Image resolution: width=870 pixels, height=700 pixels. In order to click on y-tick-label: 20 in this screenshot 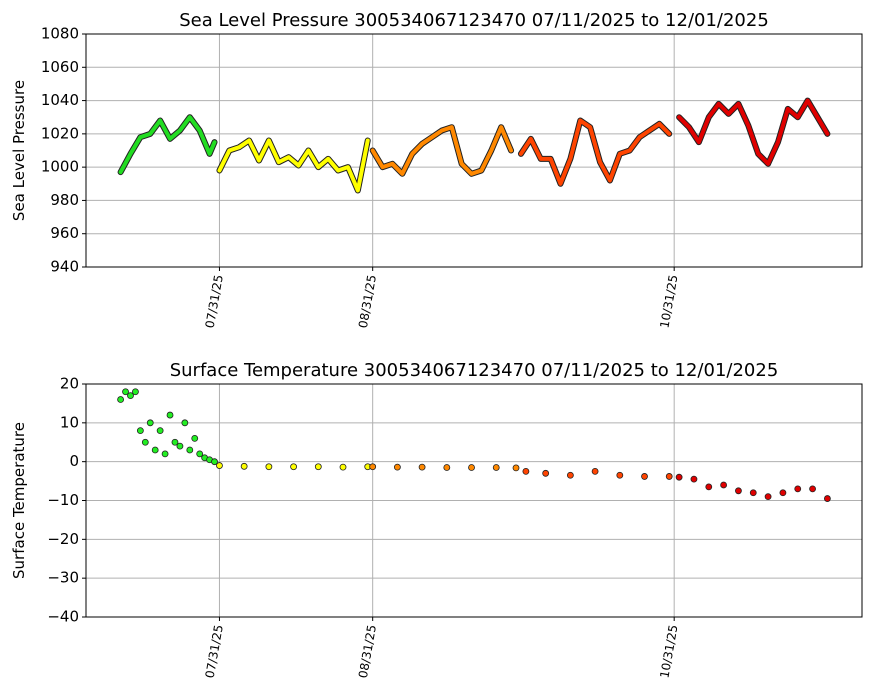, I will do `click(69, 384)`.